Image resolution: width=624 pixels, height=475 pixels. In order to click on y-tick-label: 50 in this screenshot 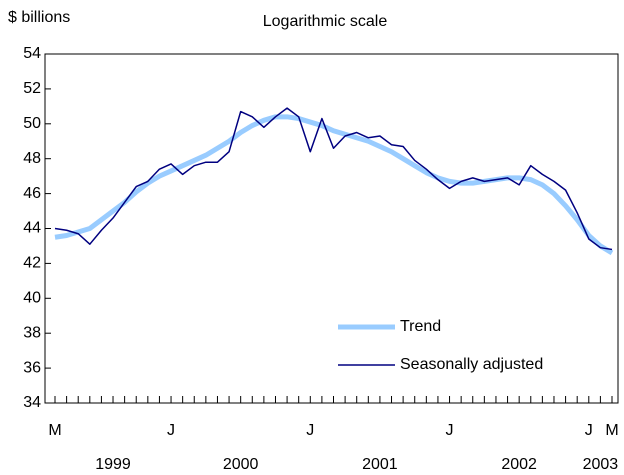, I will do `click(32, 123)`.